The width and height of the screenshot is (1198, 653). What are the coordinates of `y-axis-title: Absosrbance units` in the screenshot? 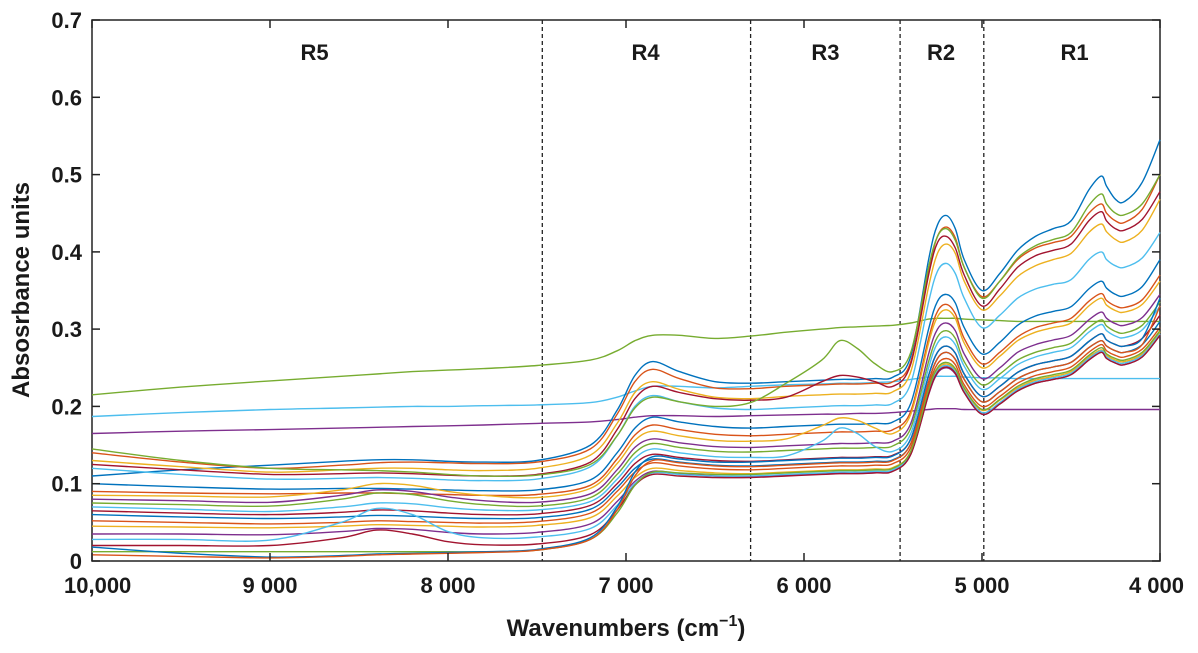 It's located at (21, 290).